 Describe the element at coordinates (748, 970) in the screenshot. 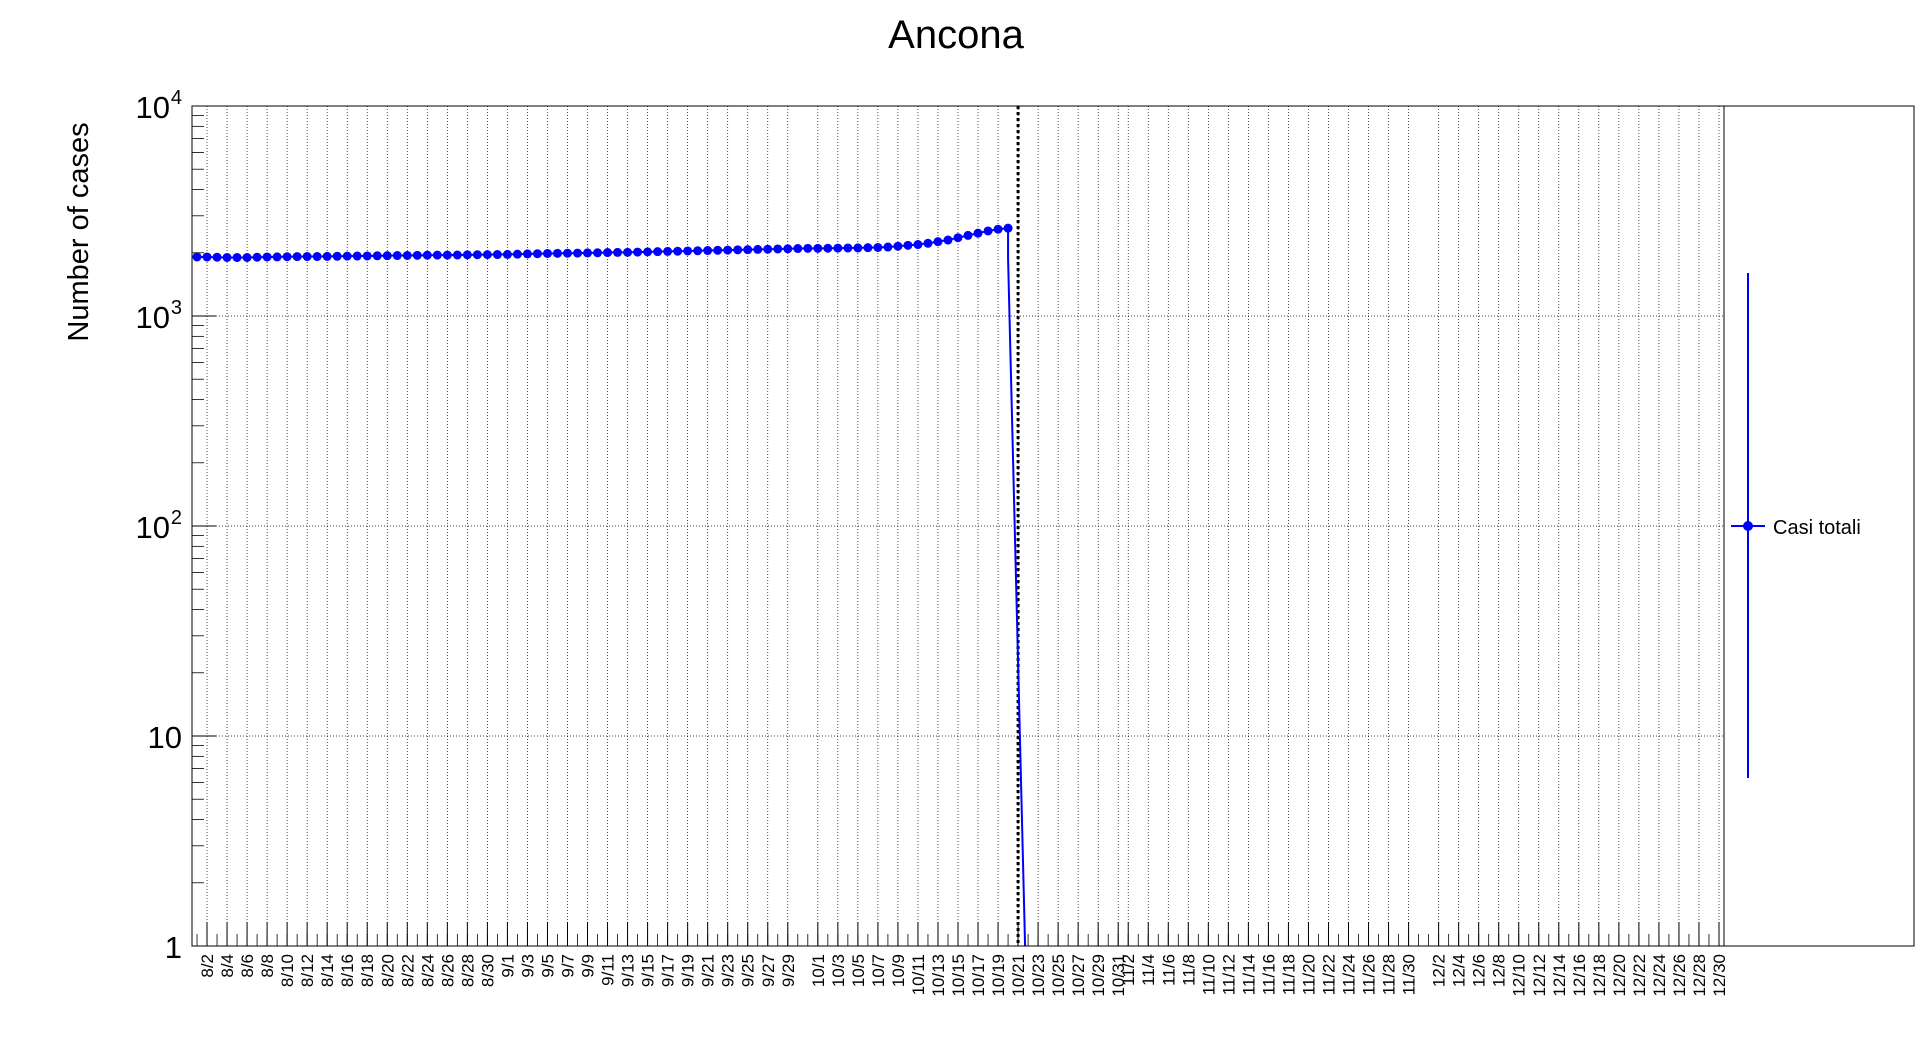

I see `x-tick-label: 9/25` at that location.